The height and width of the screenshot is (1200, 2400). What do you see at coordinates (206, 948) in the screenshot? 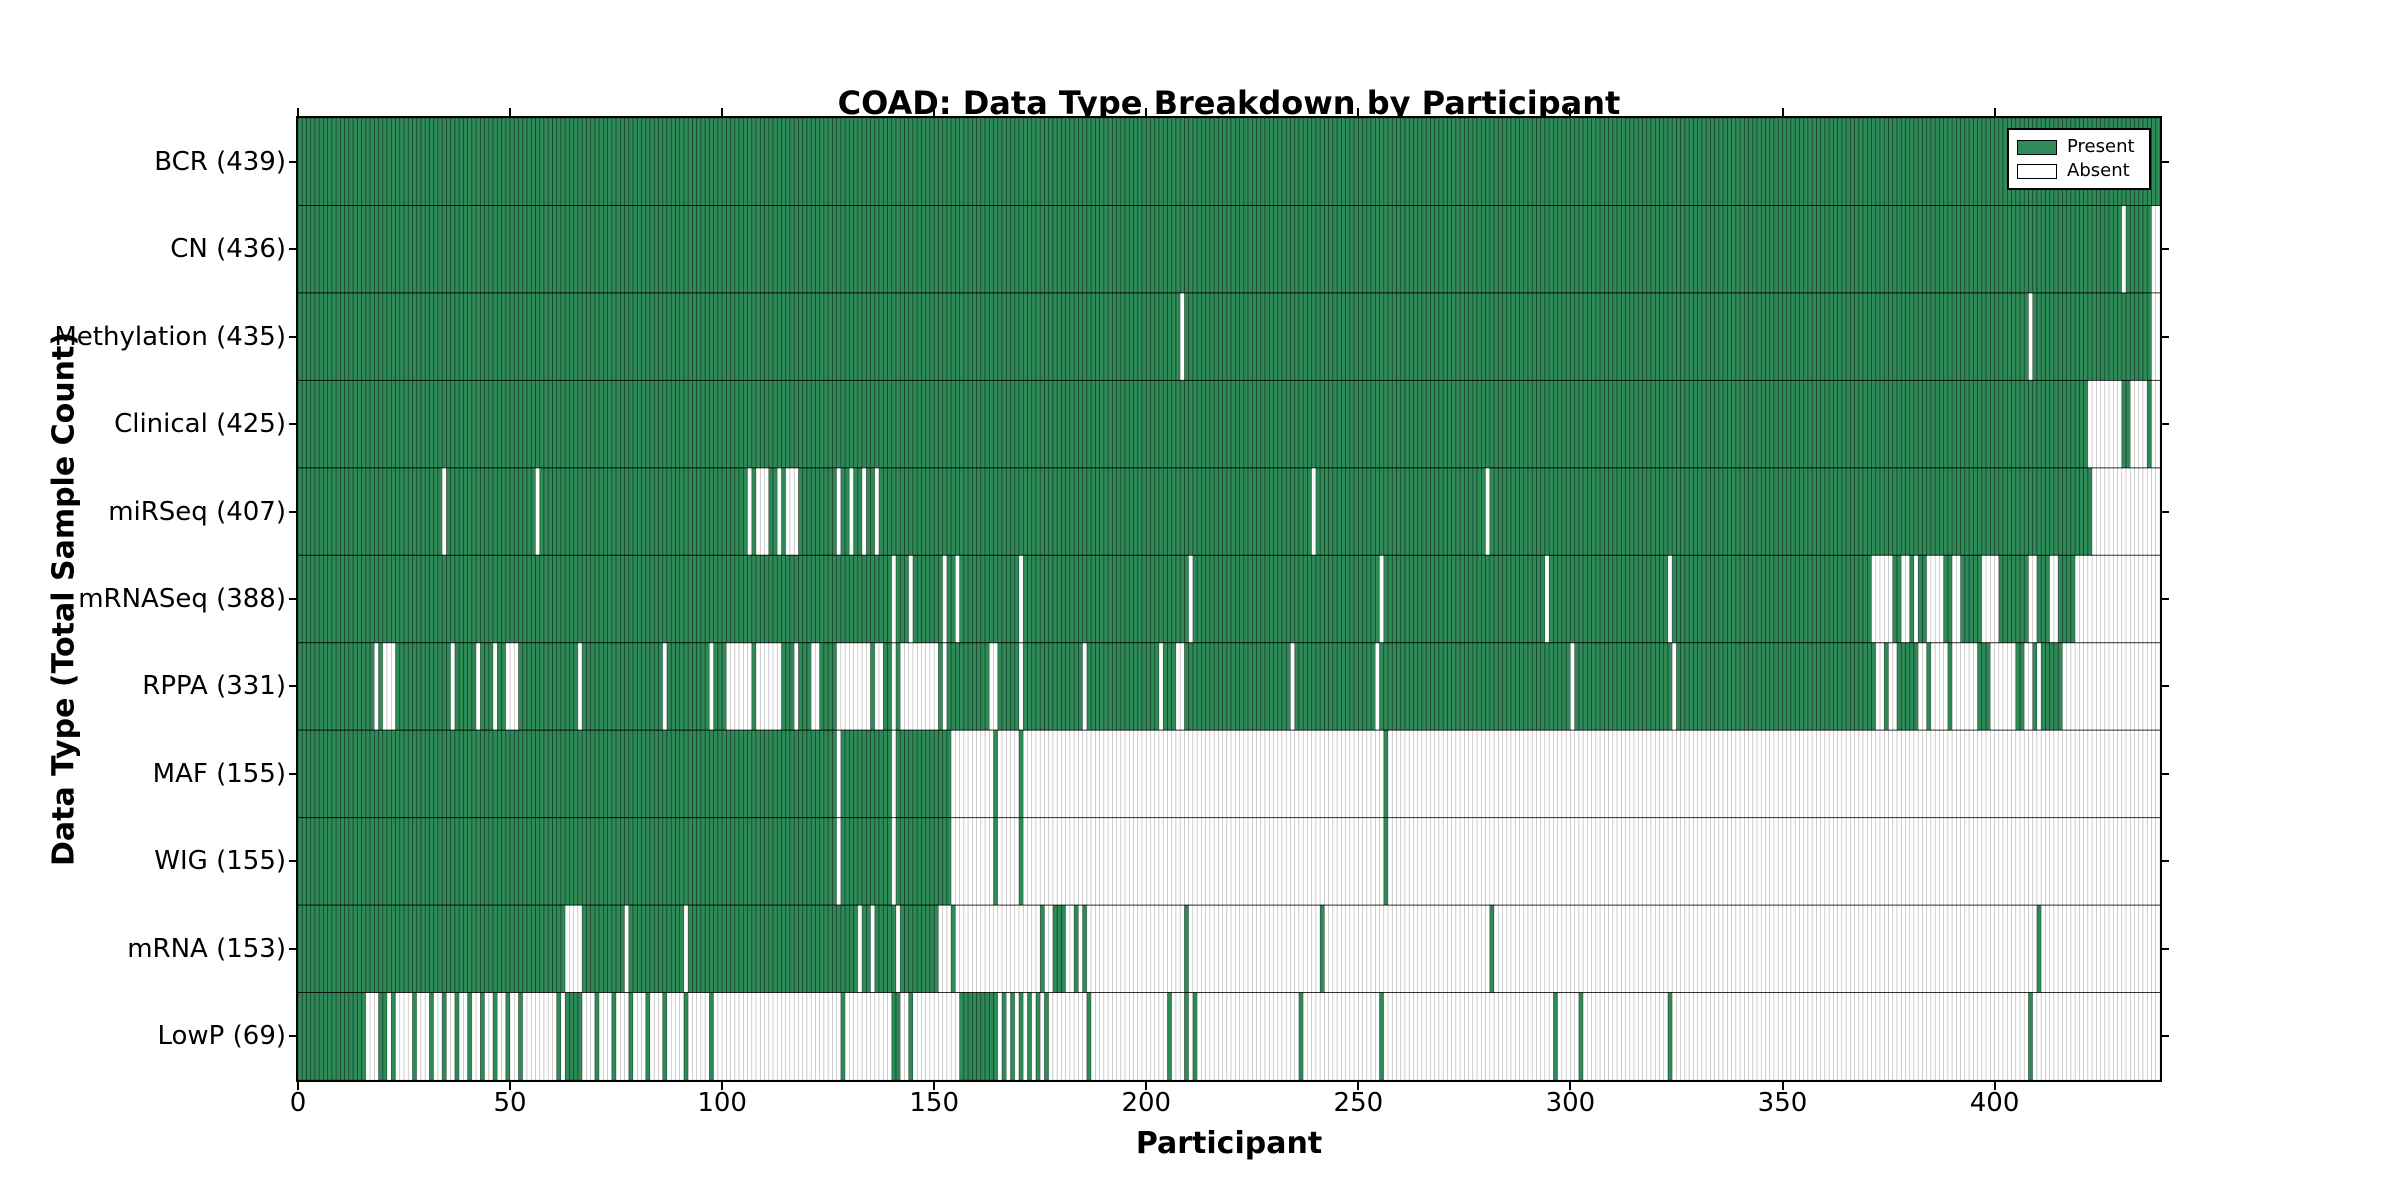
I see `y-tick-label: mRNA (153)` at bounding box center [206, 948].